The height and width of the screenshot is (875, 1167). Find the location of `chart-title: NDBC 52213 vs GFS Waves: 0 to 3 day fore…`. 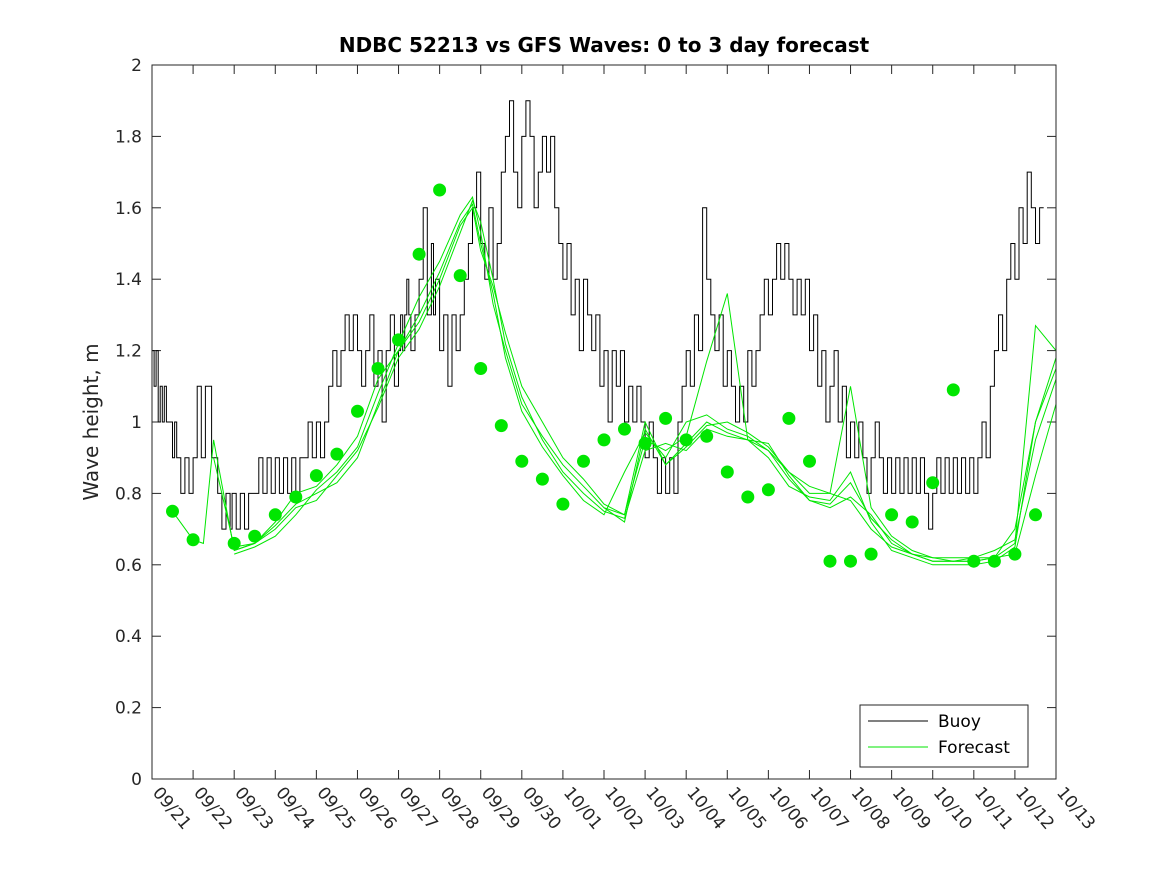

chart-title: NDBC 52213 vs GFS Waves: 0 to 3 day fore… is located at coordinates (604, 45).